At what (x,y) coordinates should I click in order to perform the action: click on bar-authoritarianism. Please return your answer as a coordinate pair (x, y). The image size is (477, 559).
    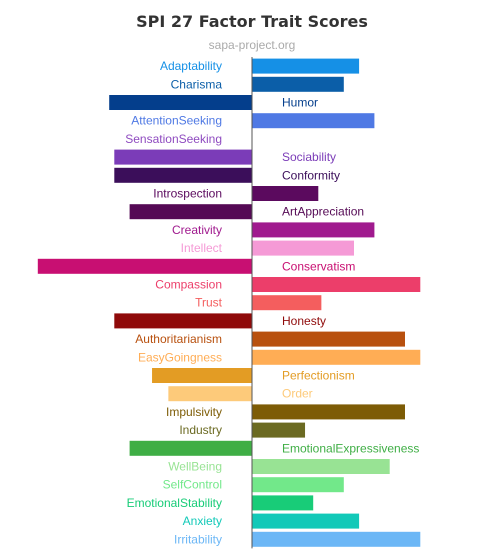
    Looking at the image, I should click on (328, 339).